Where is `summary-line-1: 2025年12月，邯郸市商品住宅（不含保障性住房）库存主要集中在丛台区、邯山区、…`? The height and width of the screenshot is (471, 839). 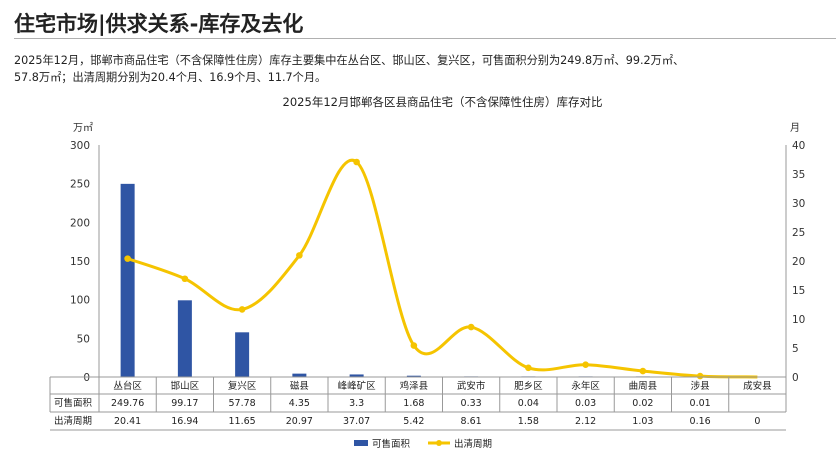
summary-line-1: 2025年12月，邯郸市商品住宅（不含保障性住房）库存主要集中在丛台区、邯山区、… is located at coordinates (349, 60).